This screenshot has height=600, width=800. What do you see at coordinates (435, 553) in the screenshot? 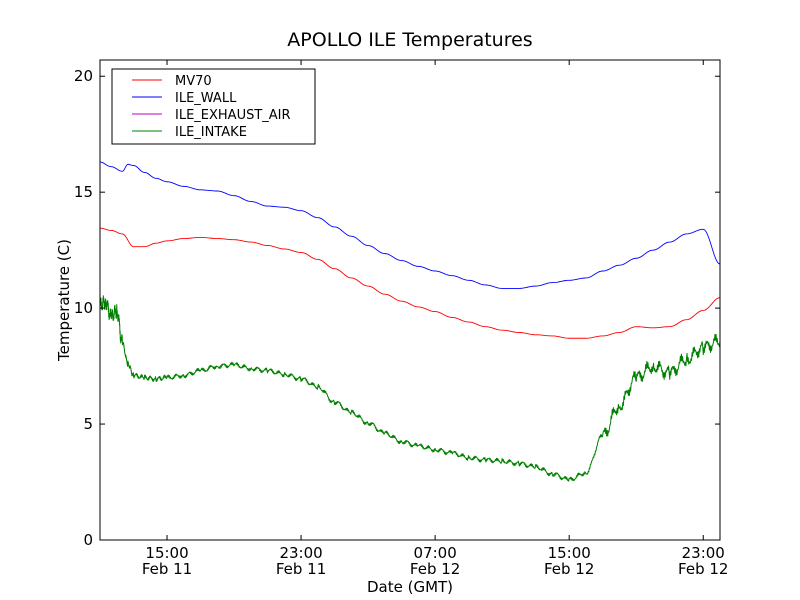
I see `x-tick-time-label: 07:00` at bounding box center [435, 553].